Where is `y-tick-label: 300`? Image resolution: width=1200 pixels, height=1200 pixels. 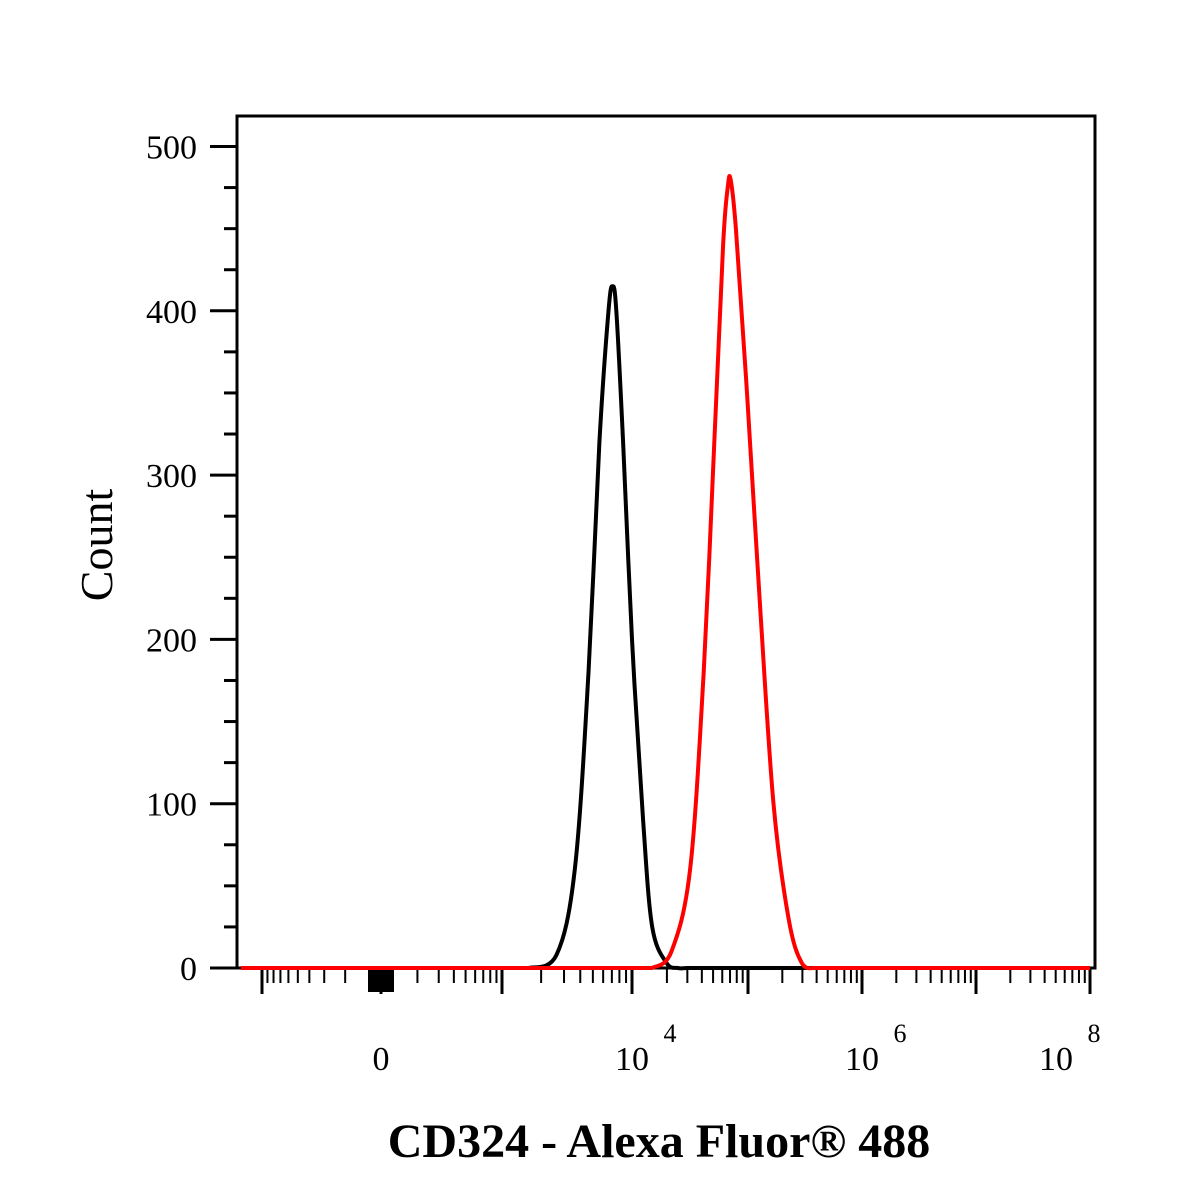 y-tick-label: 300 is located at coordinates (171, 476).